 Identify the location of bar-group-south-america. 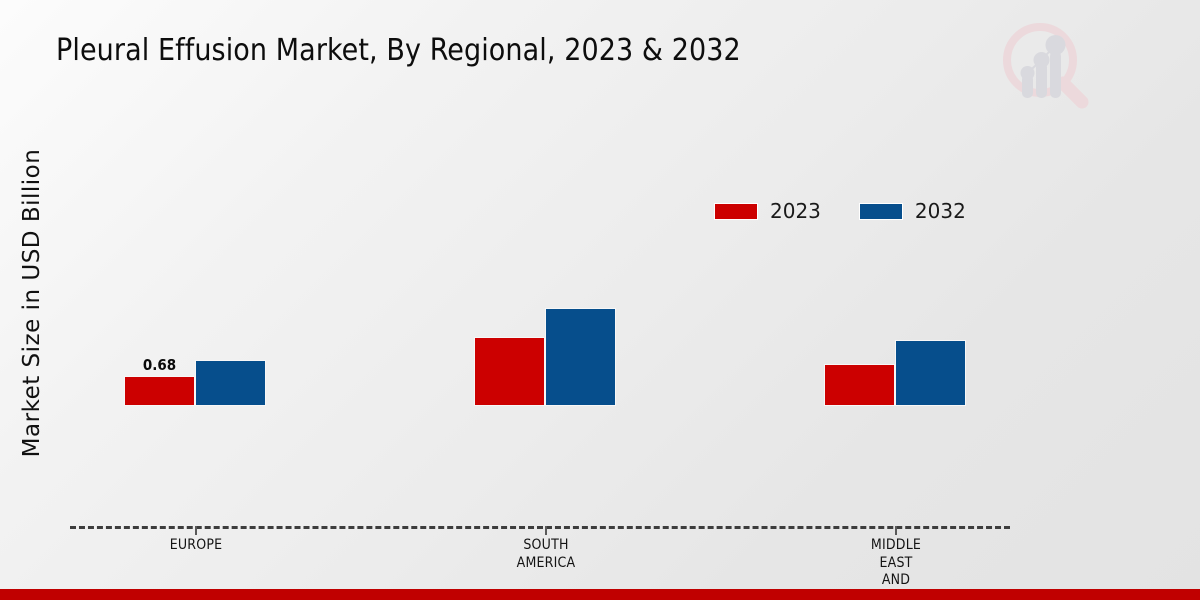
(545, 263).